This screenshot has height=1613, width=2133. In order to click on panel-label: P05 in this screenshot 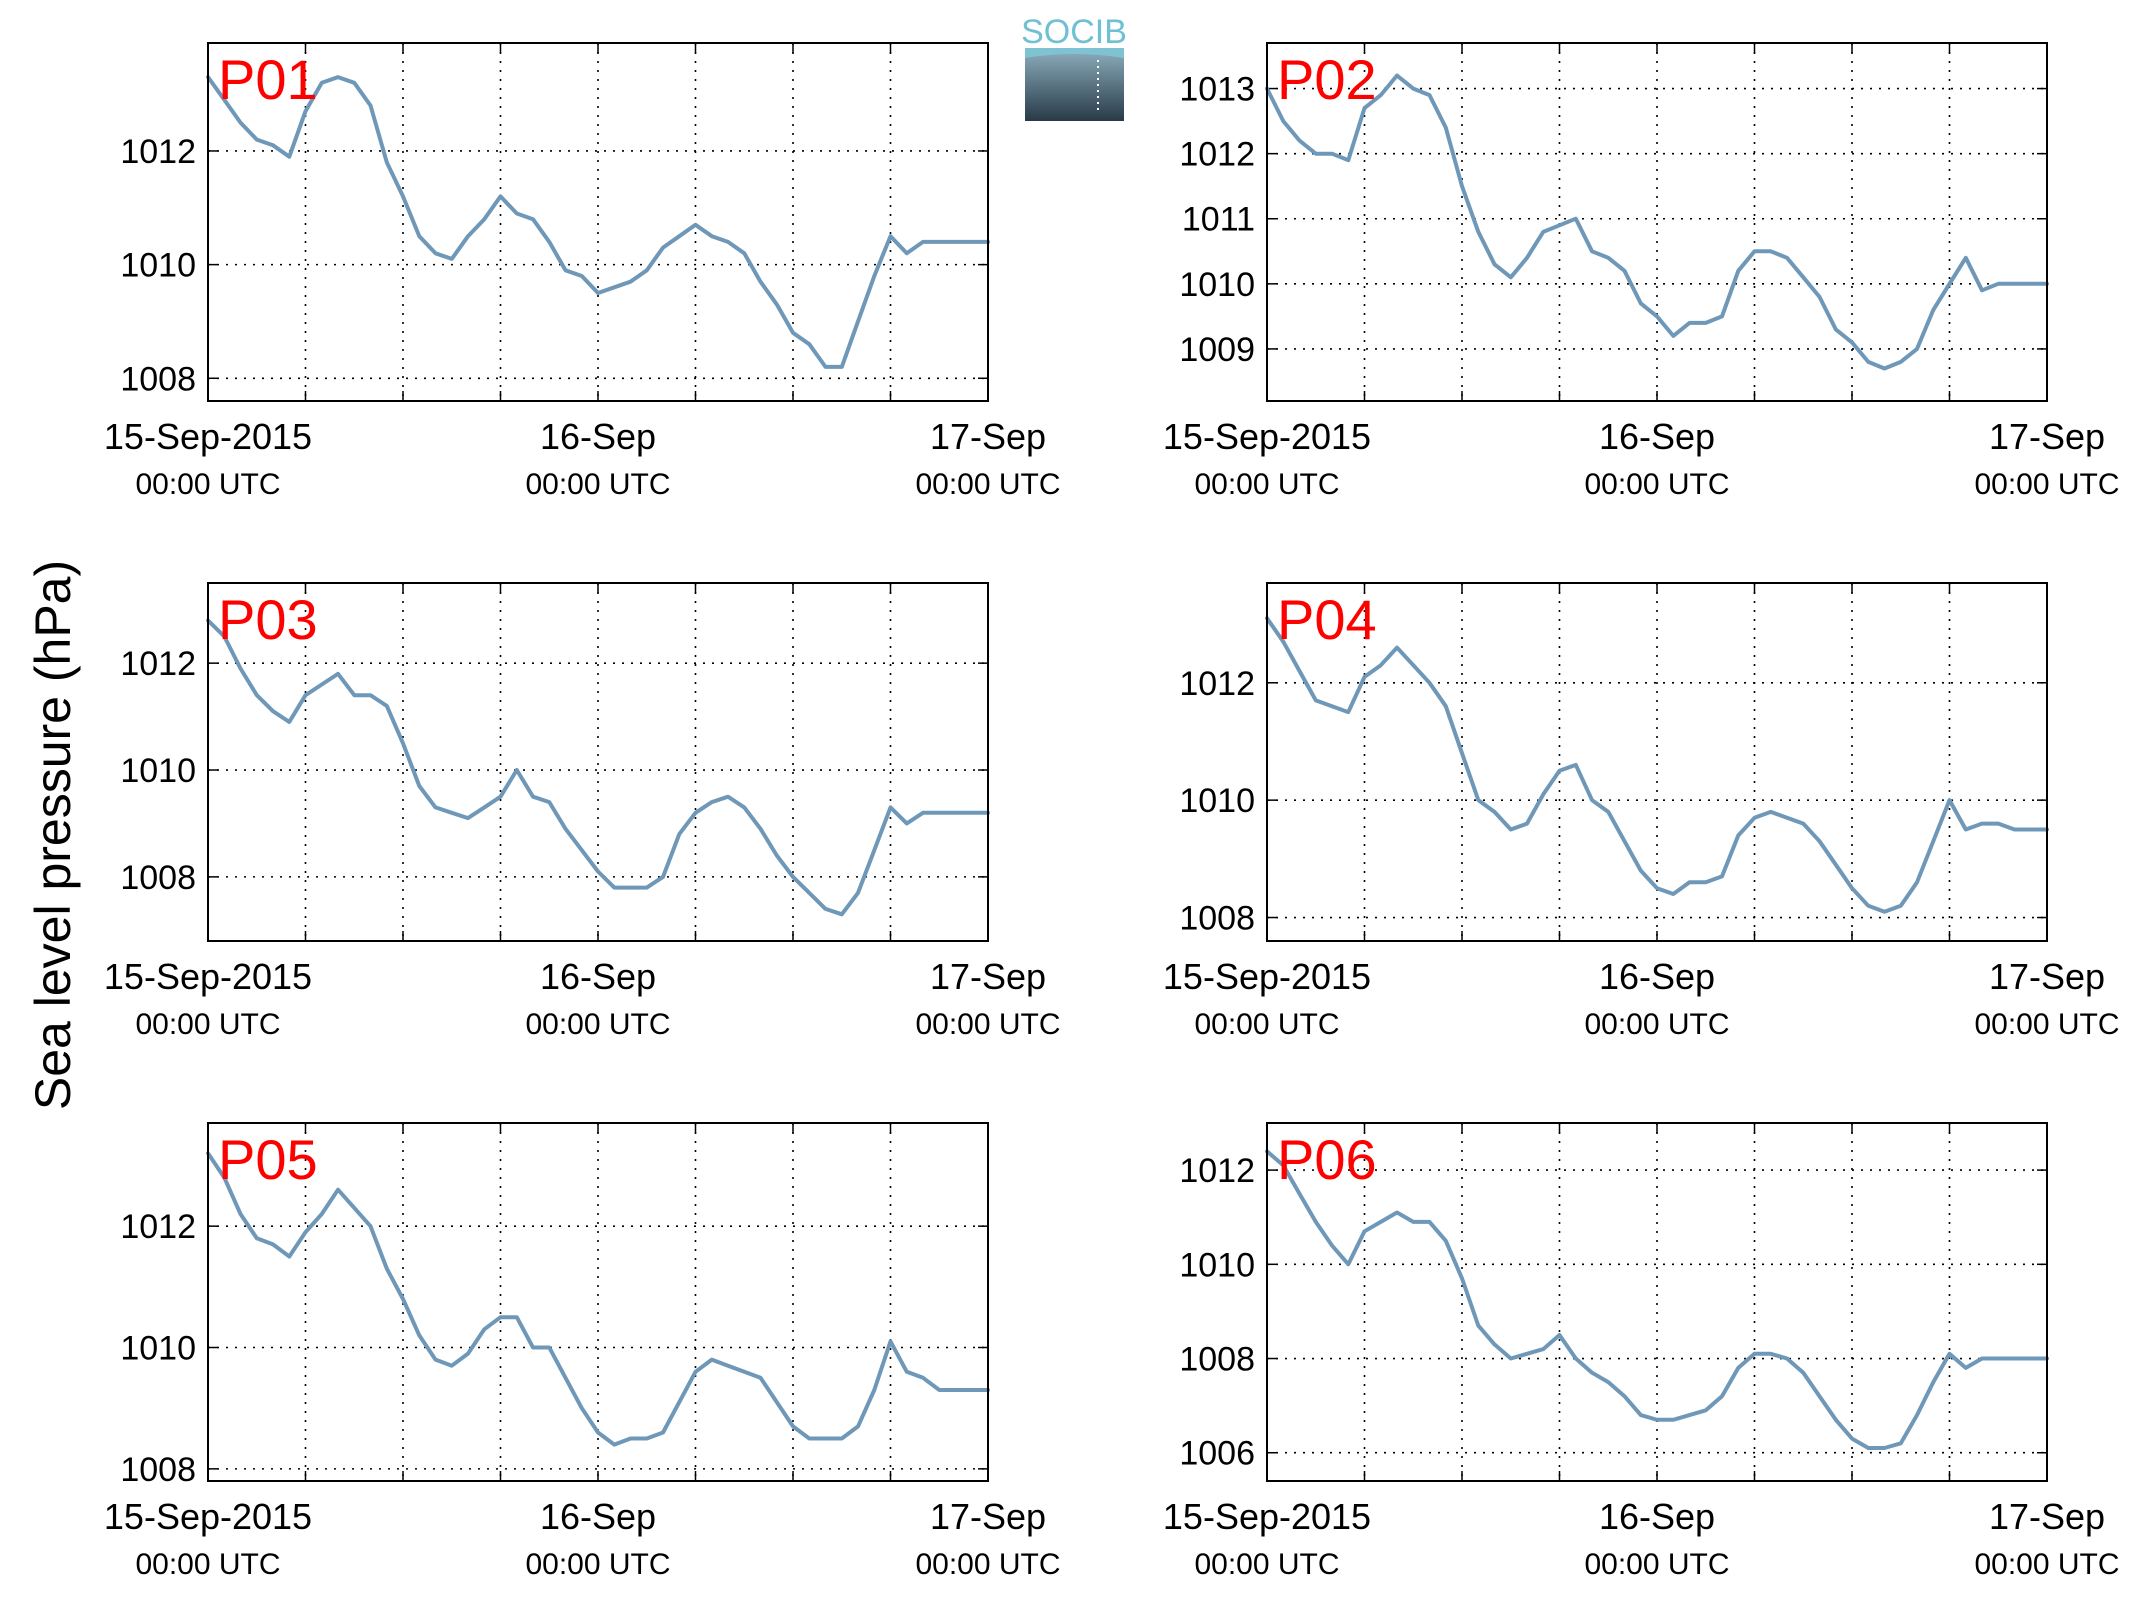, I will do `click(268, 1159)`.